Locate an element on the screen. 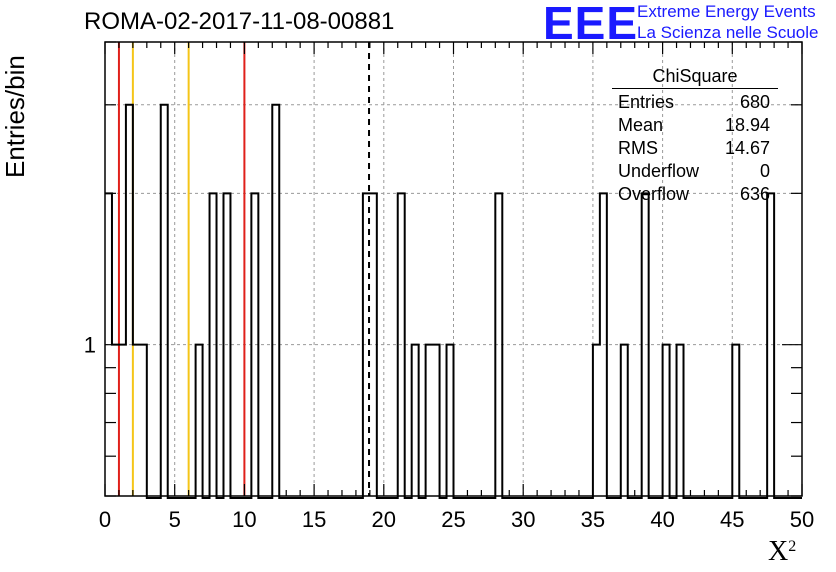 The image size is (836, 572). x-tick-label: 40 is located at coordinates (662, 519).